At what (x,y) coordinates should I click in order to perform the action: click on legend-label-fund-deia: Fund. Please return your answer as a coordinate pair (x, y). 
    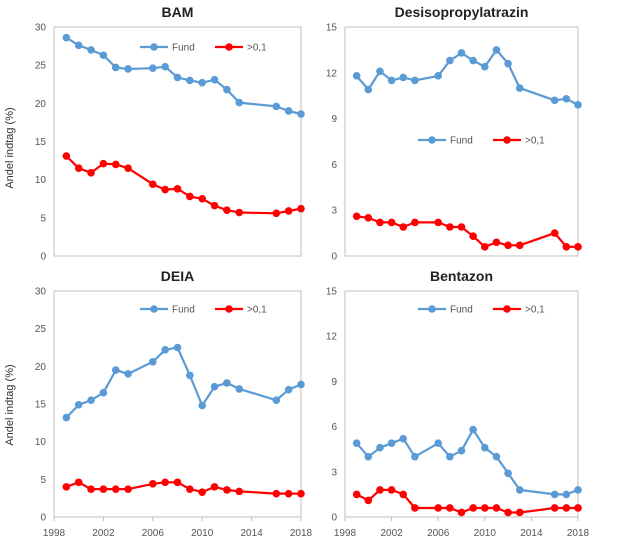
    Looking at the image, I should click on (183, 310).